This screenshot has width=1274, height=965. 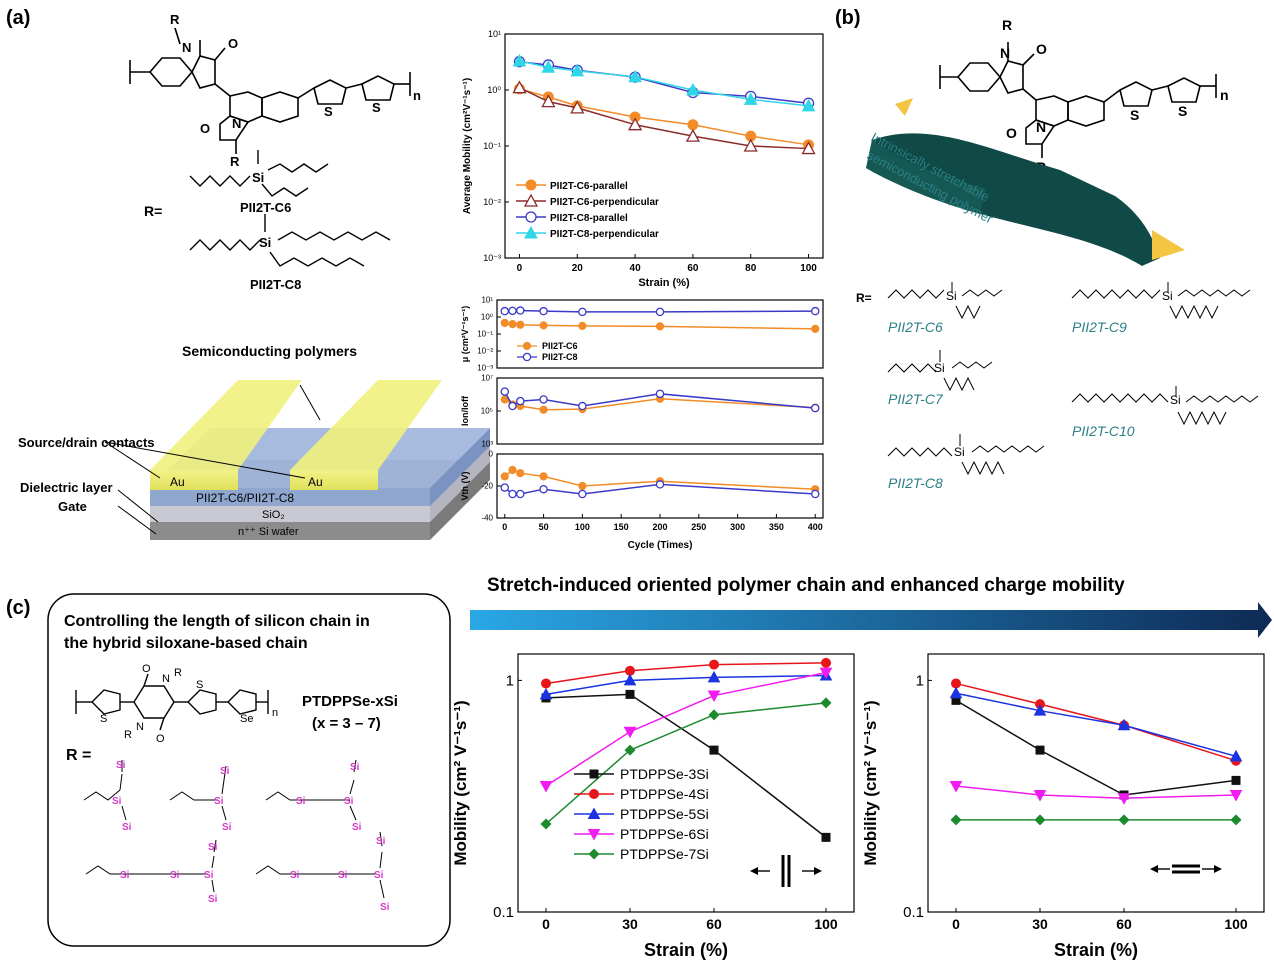 I want to click on legend-label: PTDPPSe-5Si, so click(x=664, y=814).